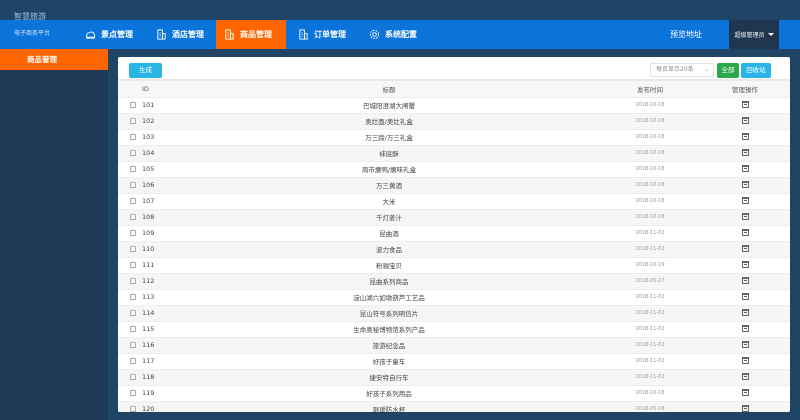 This screenshot has width=800, height=420. Describe the element at coordinates (454, 406) in the screenshot. I see `table-row: 120 琨瑷防水杯 2018-05-18` at that location.